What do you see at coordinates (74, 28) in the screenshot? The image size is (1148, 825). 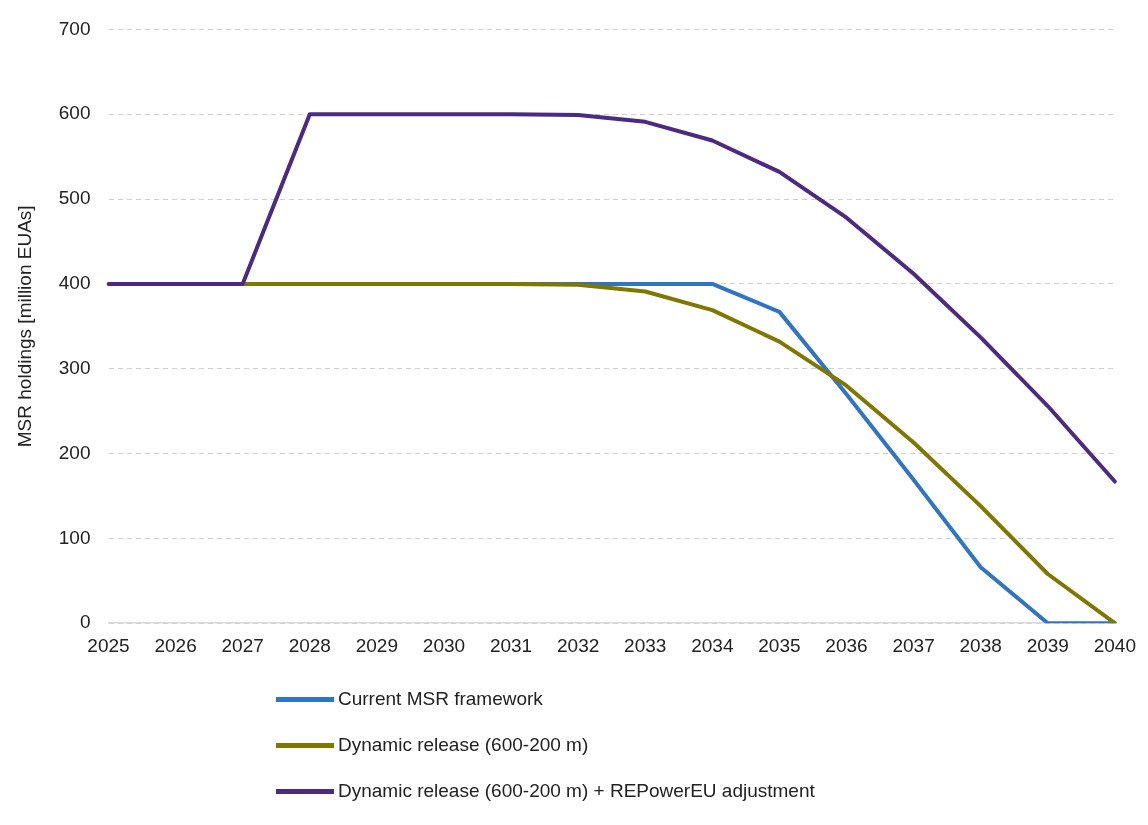 I see `y-tick-label: 700` at bounding box center [74, 28].